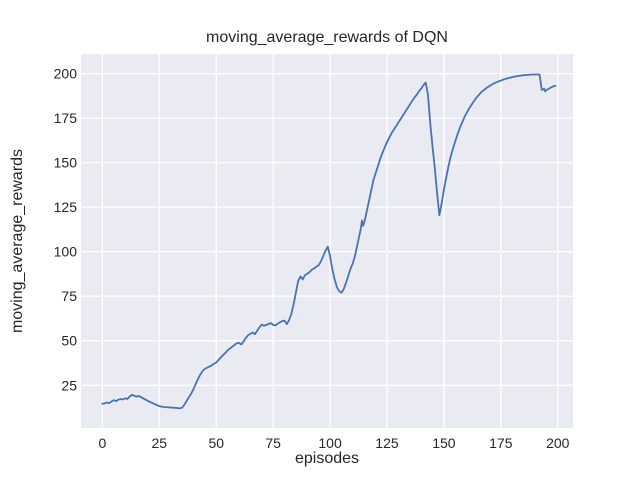  Describe the element at coordinates (216, 443) in the screenshot. I see `x-tick-label: 50` at that location.